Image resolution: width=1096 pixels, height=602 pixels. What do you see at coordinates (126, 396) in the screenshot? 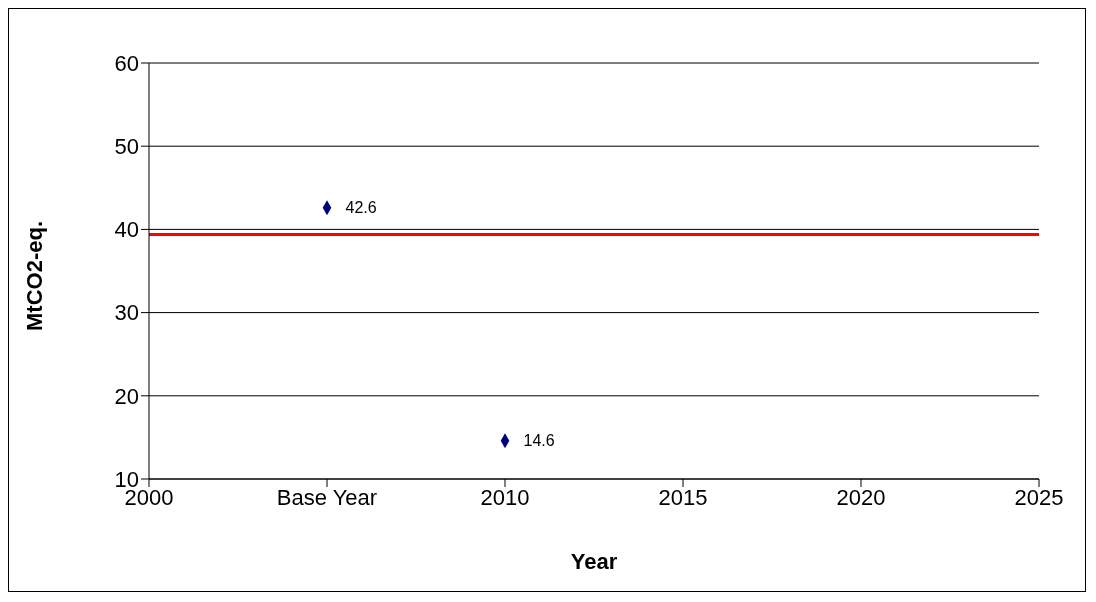
I see `y-tick-label: 20` at bounding box center [126, 396].